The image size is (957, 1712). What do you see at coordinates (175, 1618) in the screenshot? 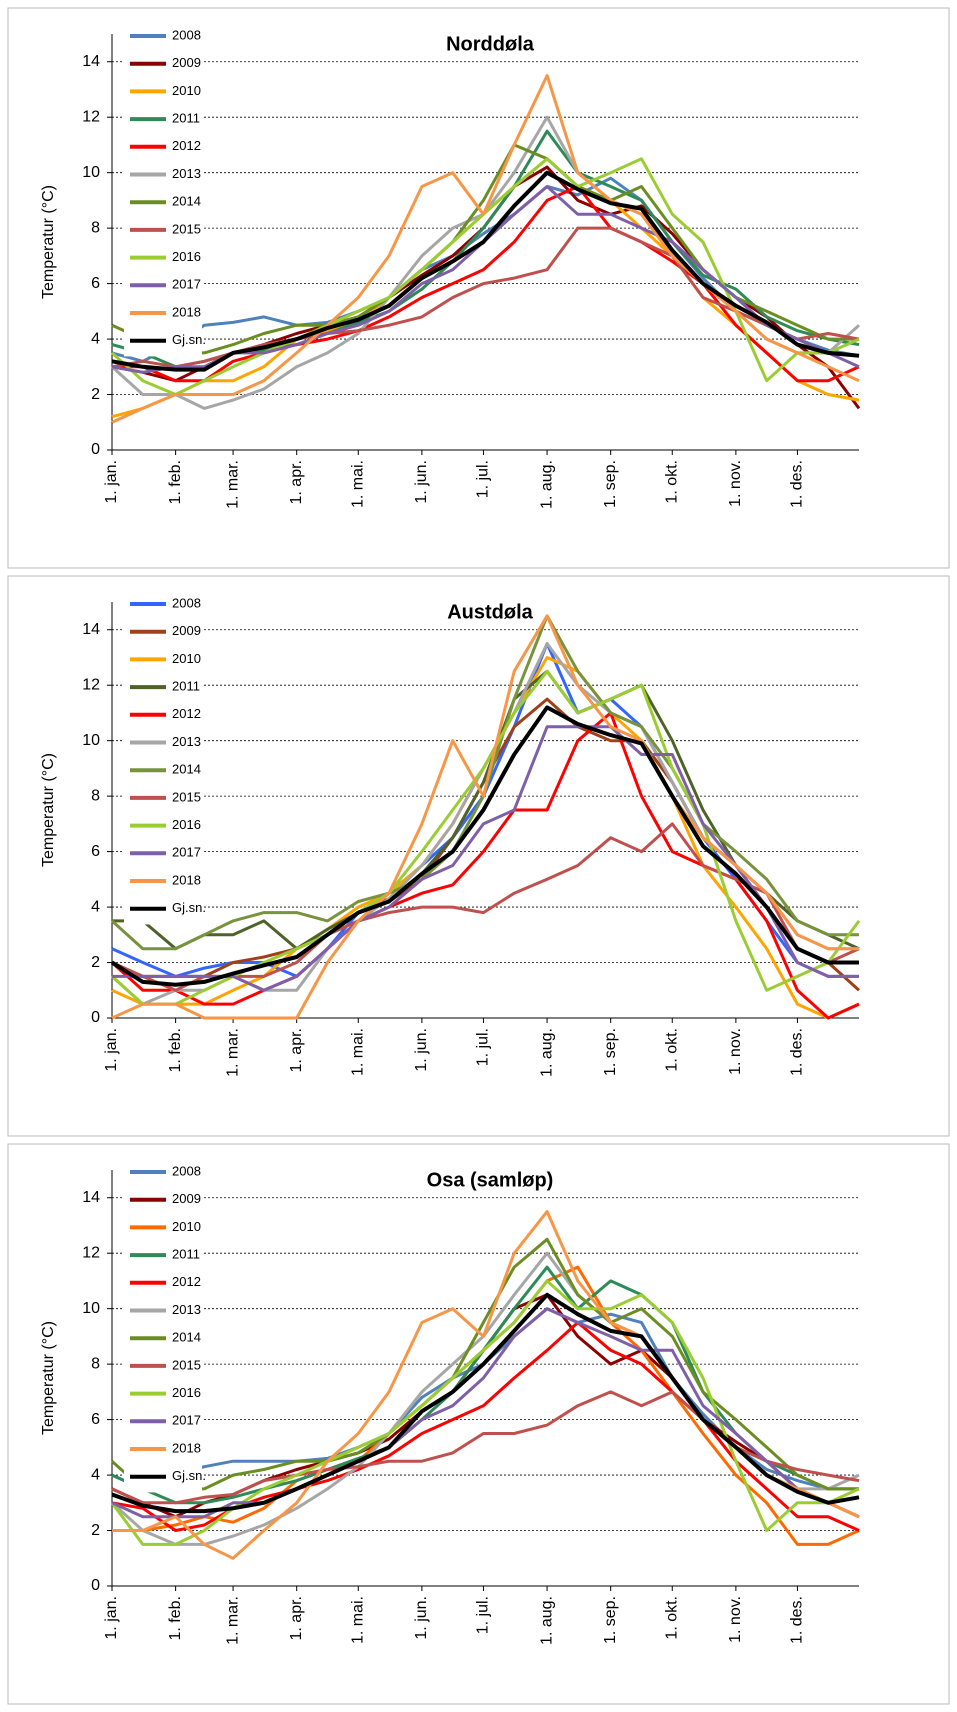
I see `x-tick-label: 1. feb.` at bounding box center [175, 1618].